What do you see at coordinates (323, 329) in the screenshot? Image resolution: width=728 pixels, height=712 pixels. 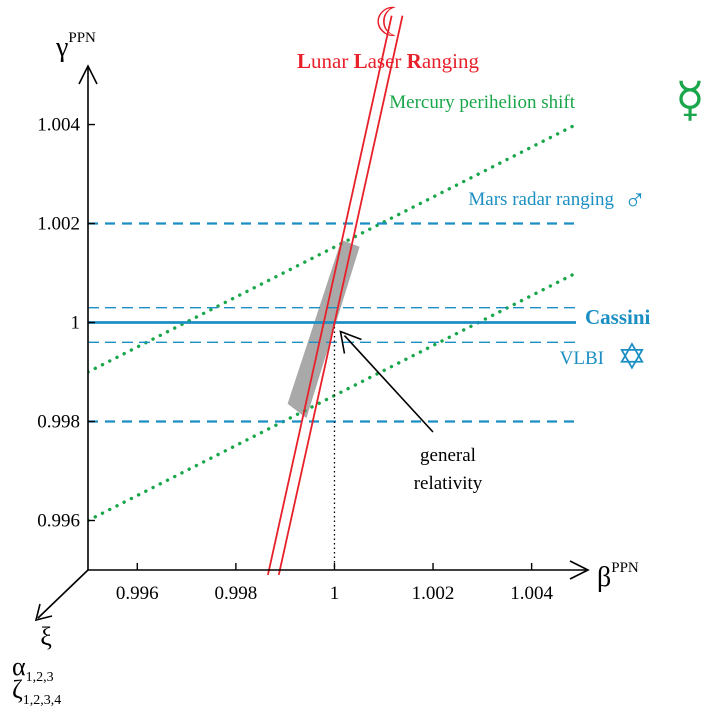 I see `allowed-region` at bounding box center [323, 329].